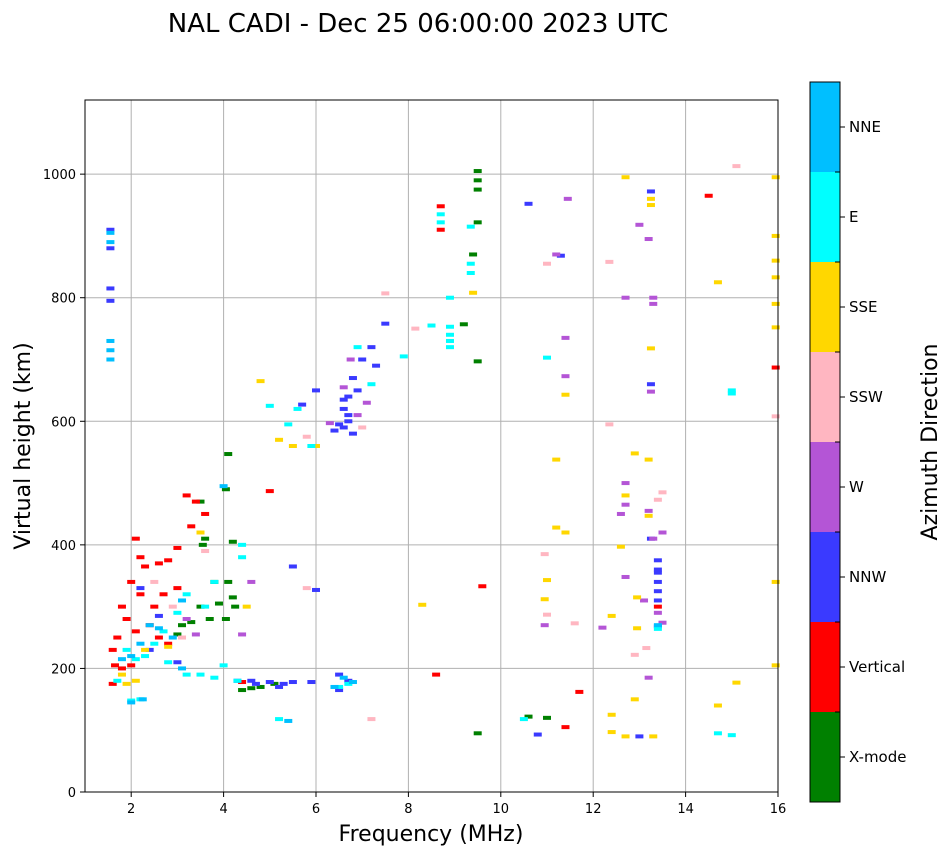 The image size is (951, 856). What do you see at coordinates (431, 834) in the screenshot?
I see `x-axis-label: Frequency (MHz)` at bounding box center [431, 834].